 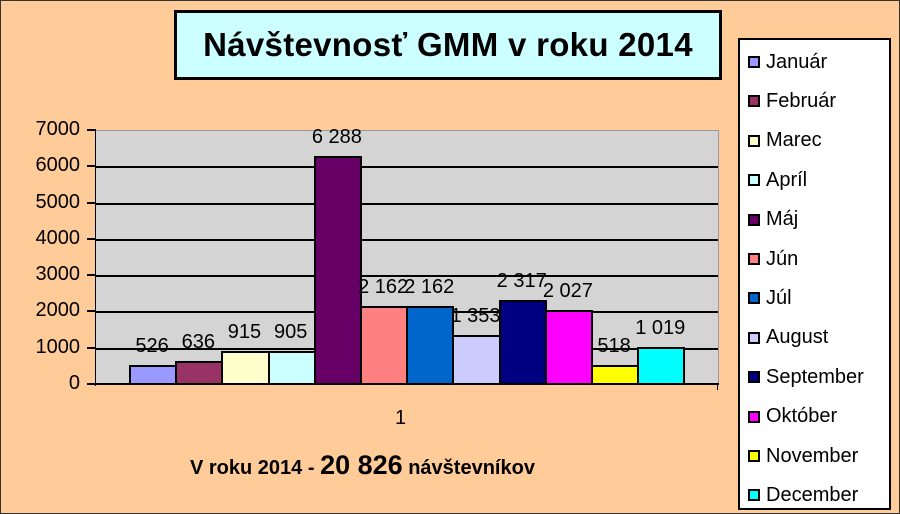 What do you see at coordinates (384, 345) in the screenshot?
I see `bar-jún` at bounding box center [384, 345].